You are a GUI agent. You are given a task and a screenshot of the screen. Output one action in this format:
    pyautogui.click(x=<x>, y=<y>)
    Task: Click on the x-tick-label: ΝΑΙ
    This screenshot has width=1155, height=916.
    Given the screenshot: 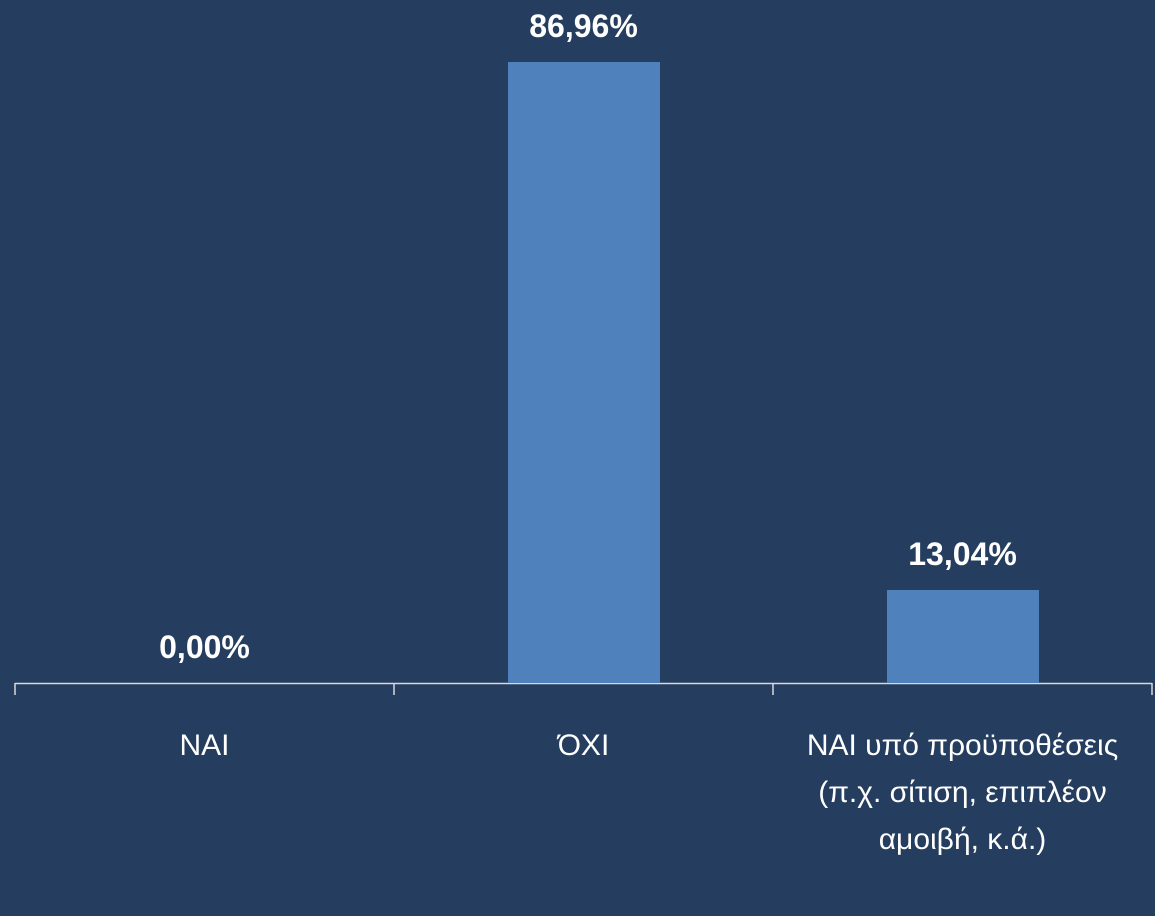 What is the action you would take?
    pyautogui.click(x=204, y=745)
    